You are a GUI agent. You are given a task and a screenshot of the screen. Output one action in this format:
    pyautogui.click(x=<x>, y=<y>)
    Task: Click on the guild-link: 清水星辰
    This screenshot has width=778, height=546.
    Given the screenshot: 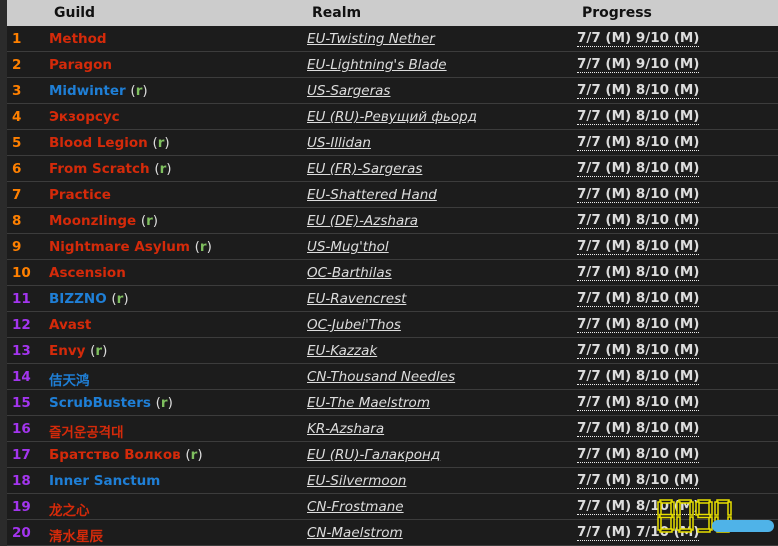 What is the action you would take?
    pyautogui.click(x=76, y=537)
    